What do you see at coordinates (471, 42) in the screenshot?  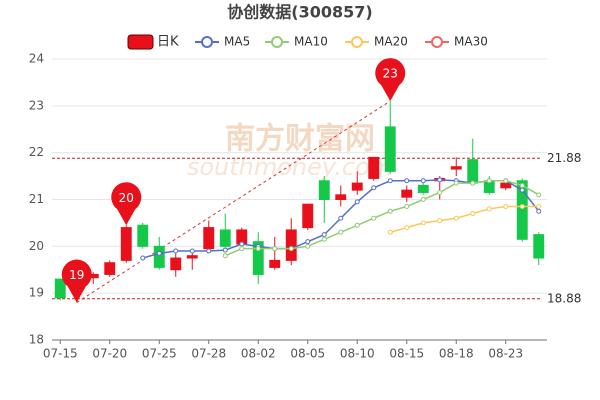 I see `legend-label: MA30` at bounding box center [471, 42].